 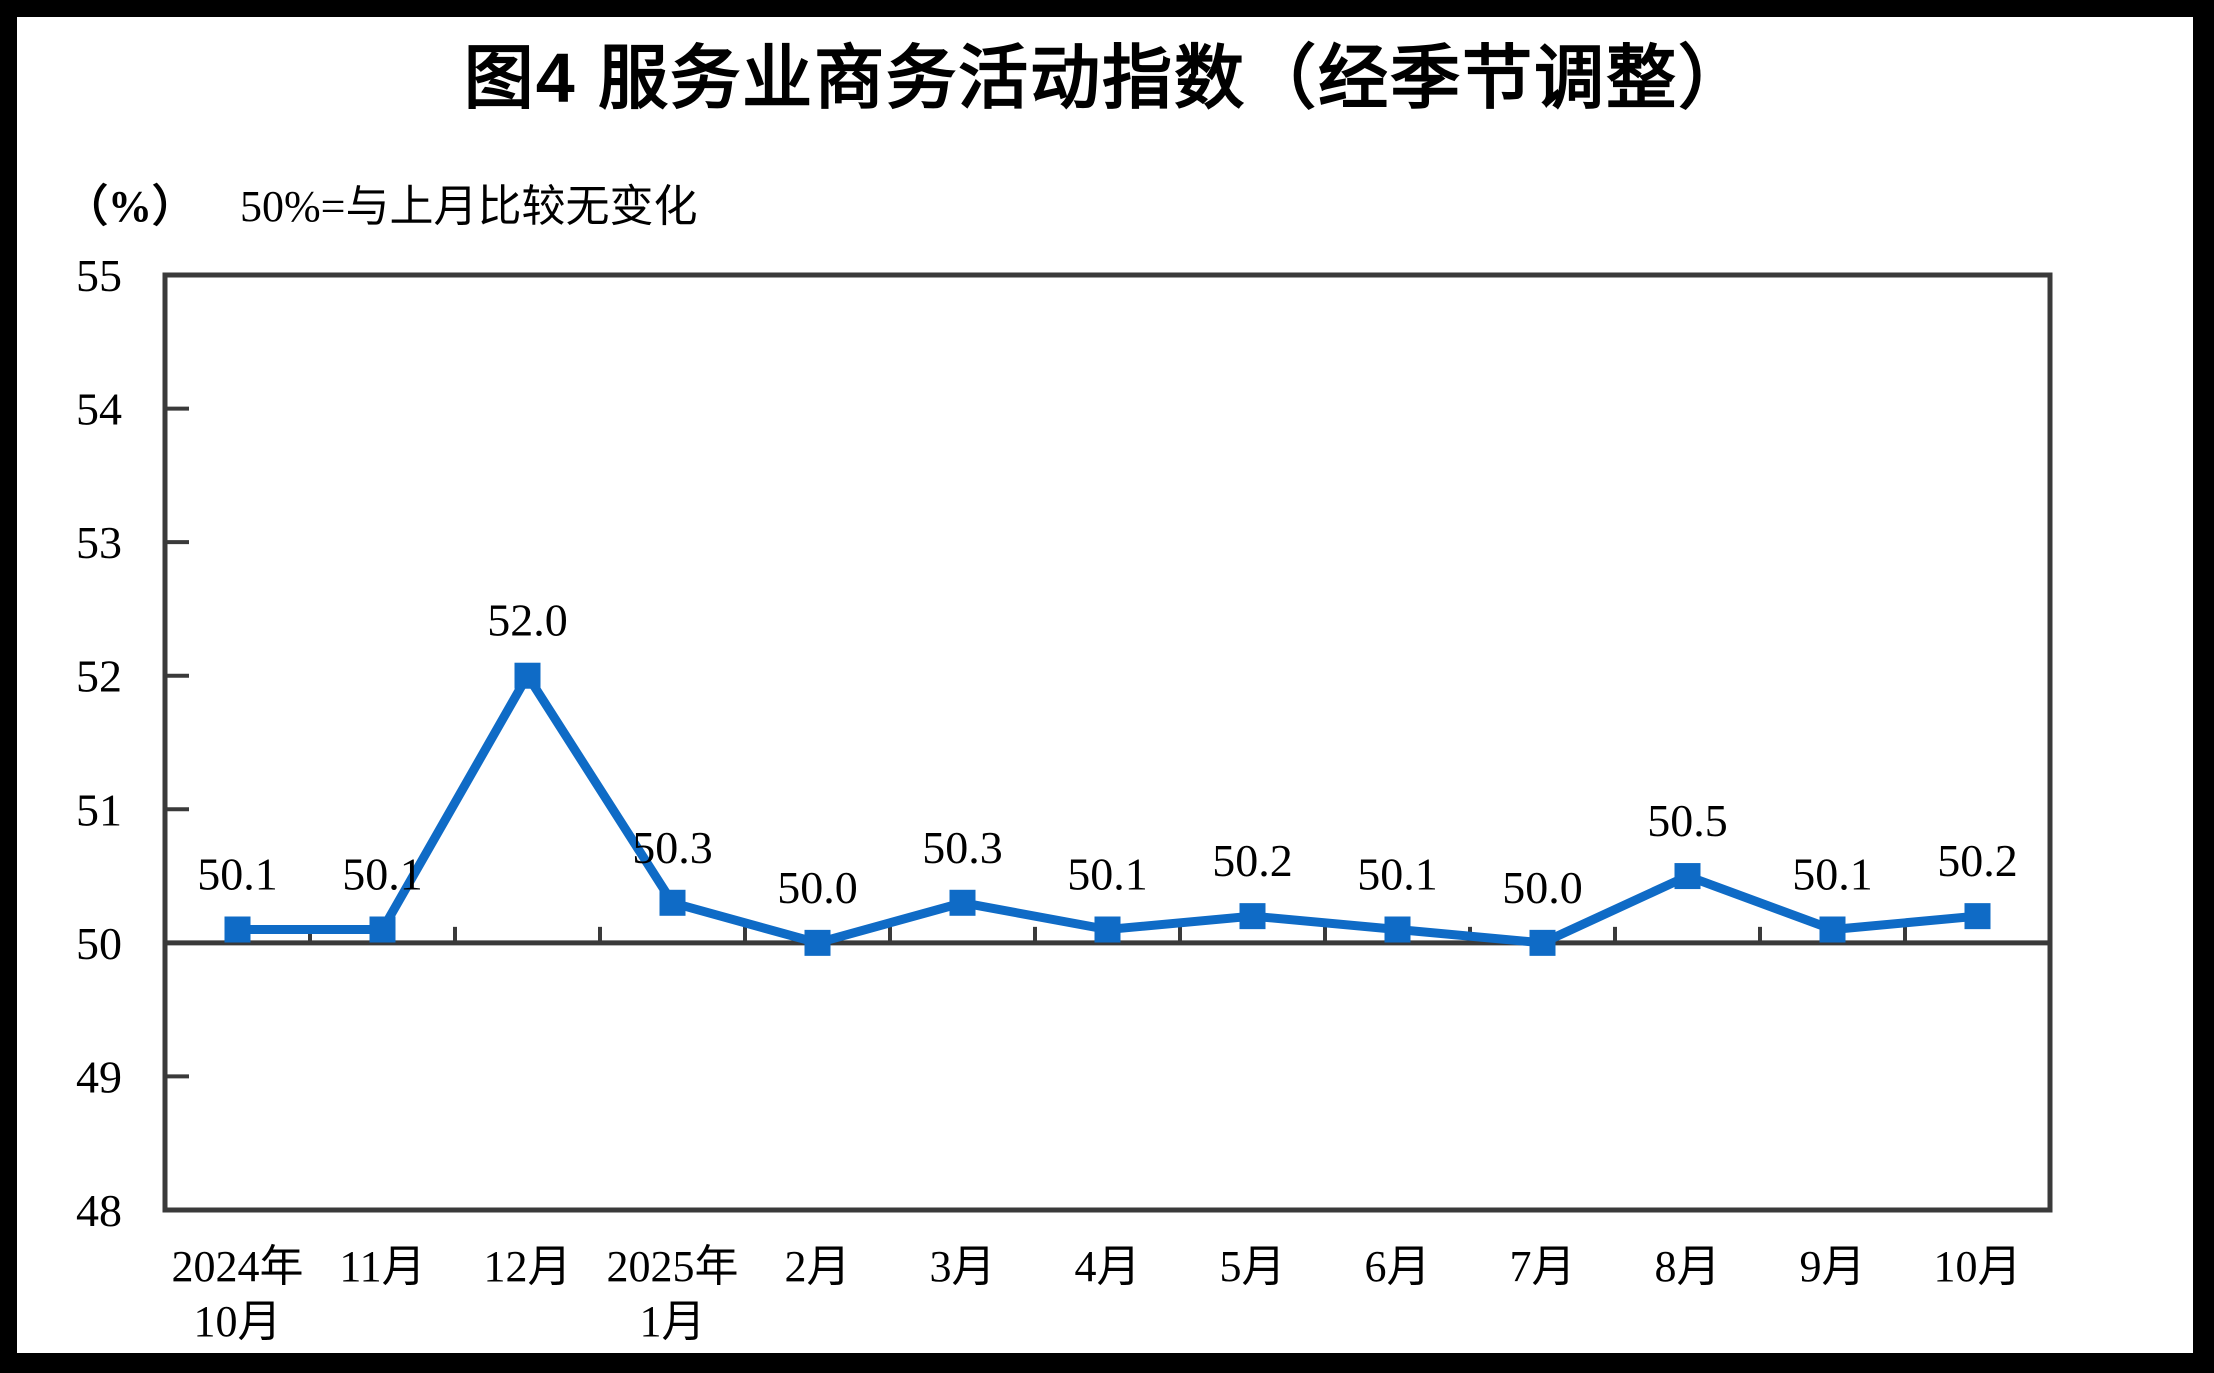 I want to click on x-axis-label: 12月, so click(x=528, y=1266).